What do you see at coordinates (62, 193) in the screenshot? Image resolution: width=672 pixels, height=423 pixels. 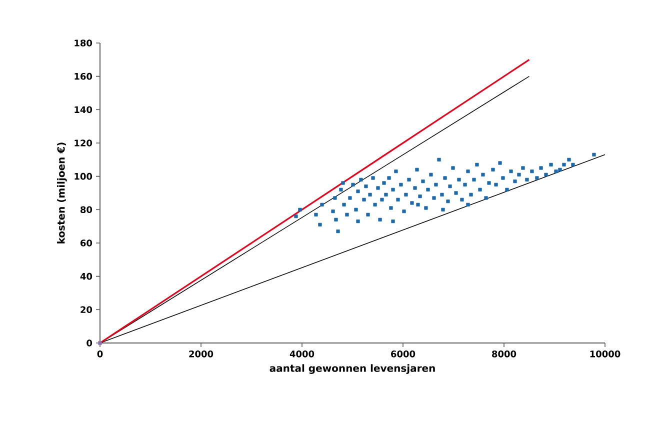 I see `y-axis-title: kosten (miljoen €)` at bounding box center [62, 193].